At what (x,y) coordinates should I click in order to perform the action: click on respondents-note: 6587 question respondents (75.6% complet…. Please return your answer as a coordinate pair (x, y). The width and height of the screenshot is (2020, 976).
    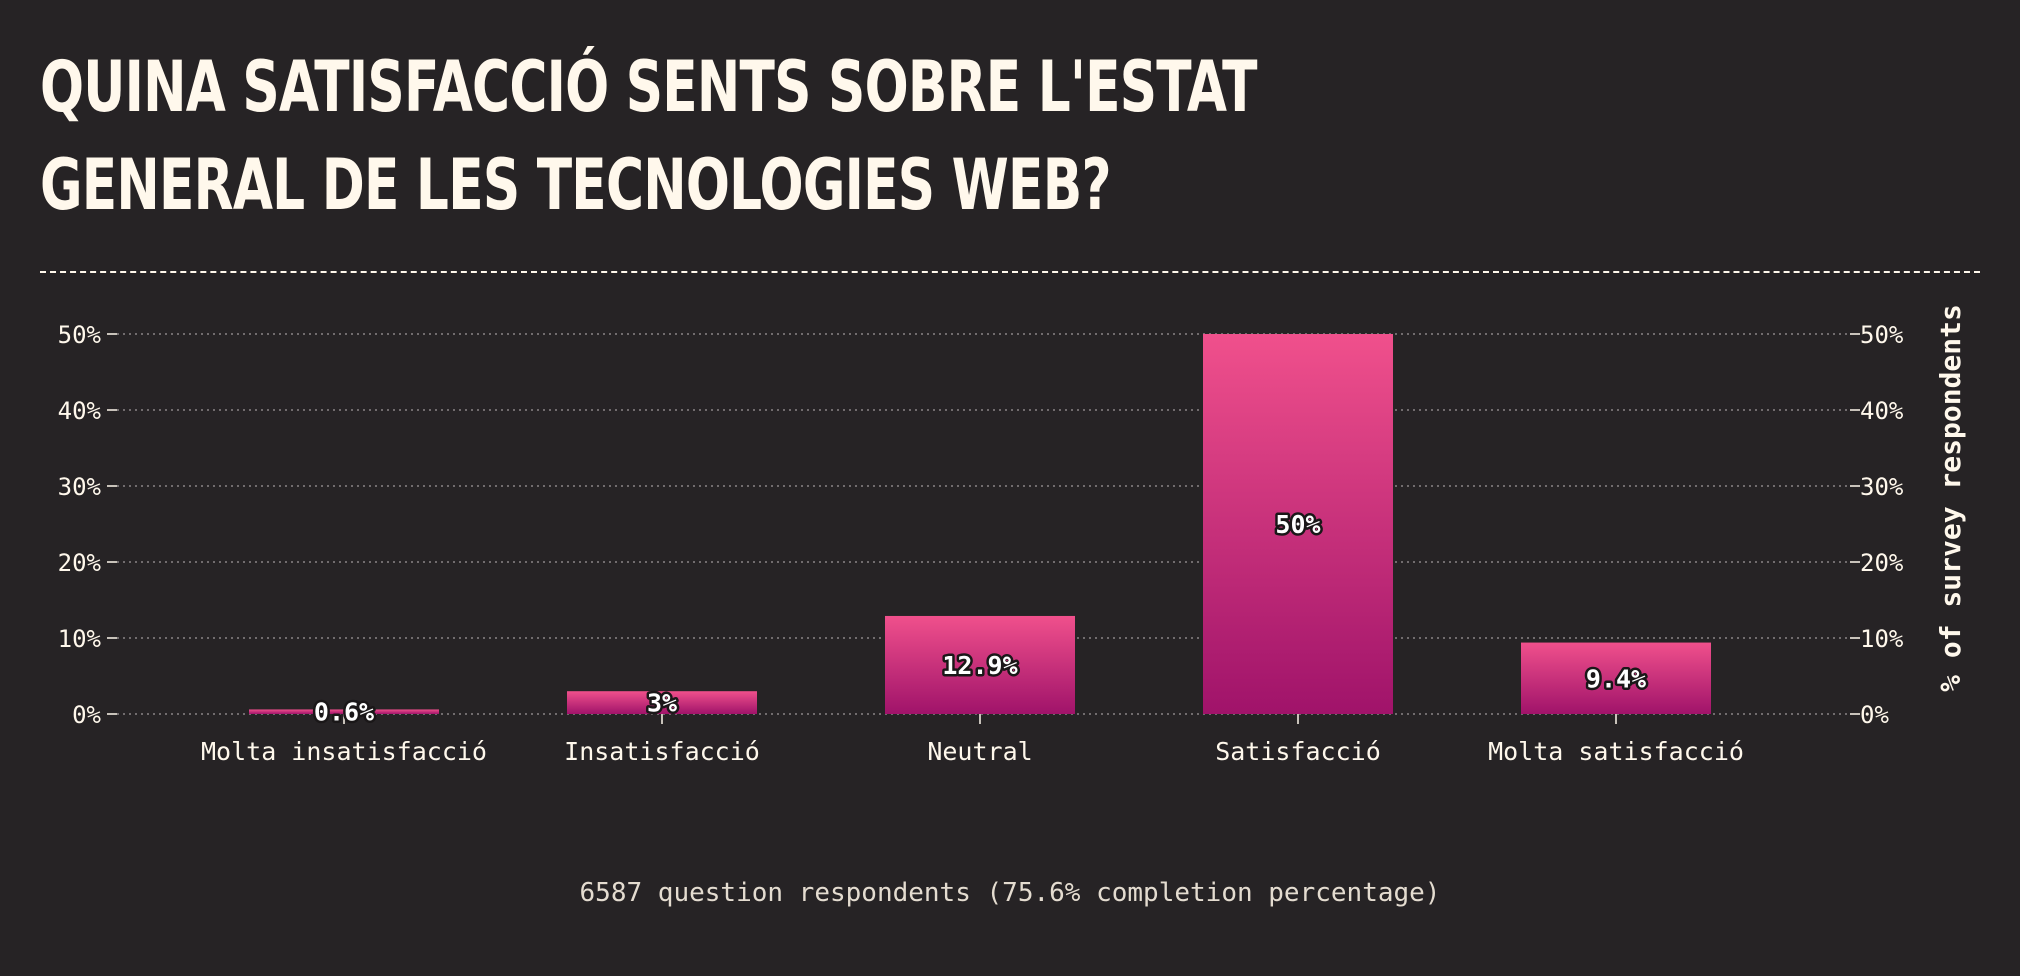
    Looking at the image, I should click on (1010, 893).